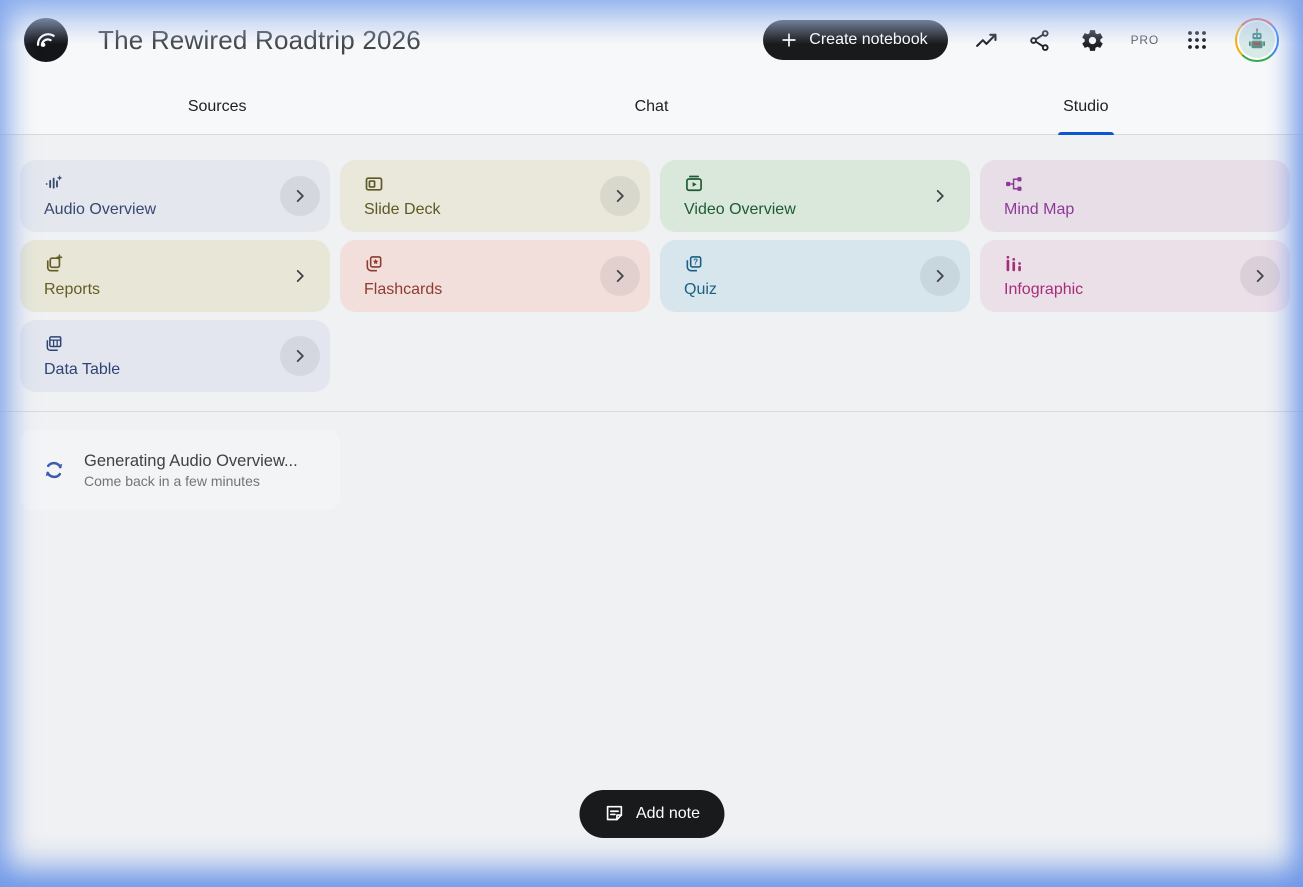 This screenshot has height=887, width=1303. I want to click on studio-card-reports: Reports, so click(175, 276).